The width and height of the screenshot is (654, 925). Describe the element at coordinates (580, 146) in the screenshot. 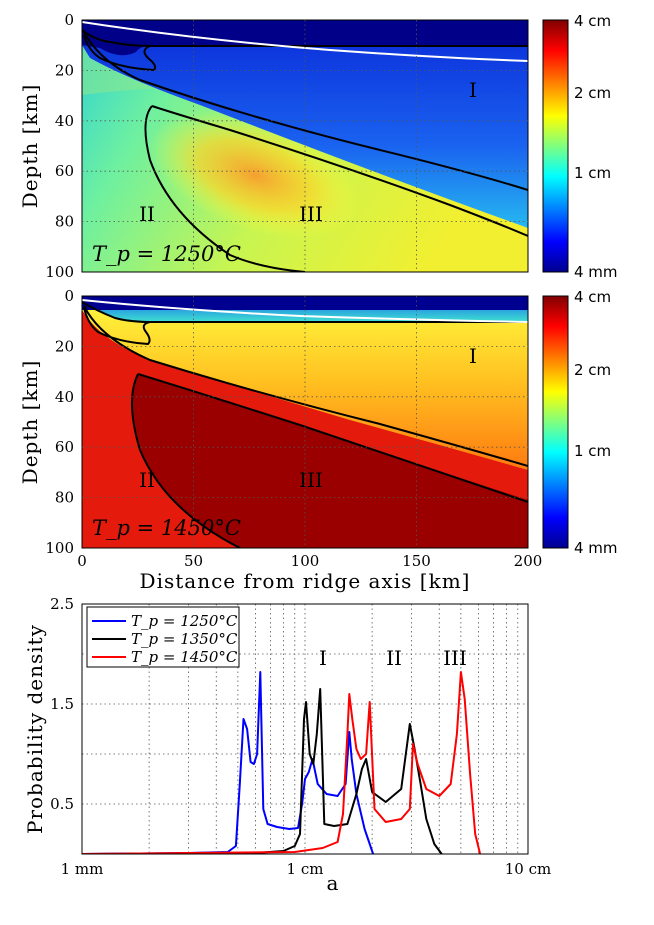

I see `colorbar-top: 4 cm 2 cm 1 cm 4 mm` at that location.